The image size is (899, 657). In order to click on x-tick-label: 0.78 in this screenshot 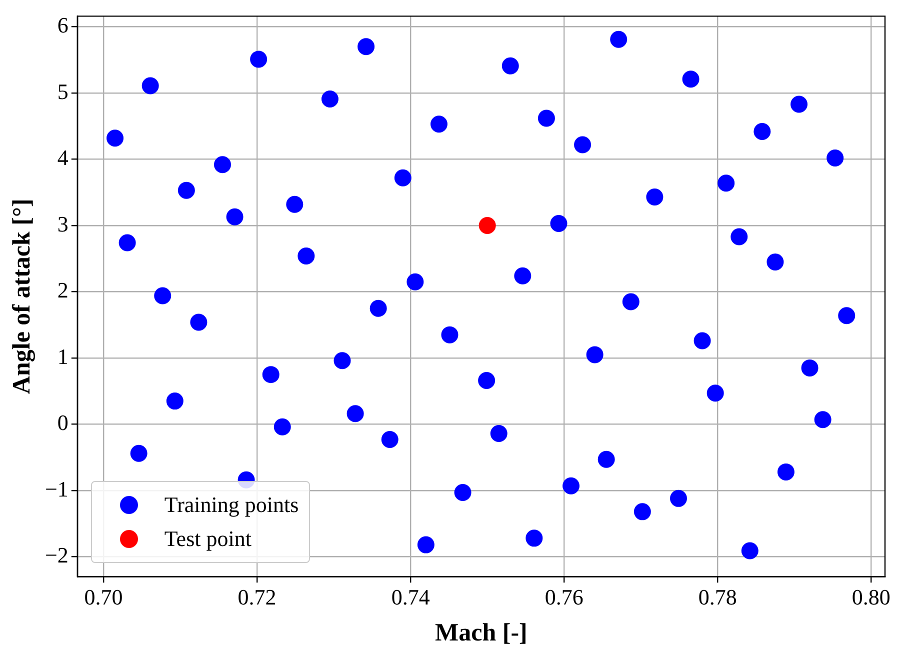, I will do `click(717, 597)`.